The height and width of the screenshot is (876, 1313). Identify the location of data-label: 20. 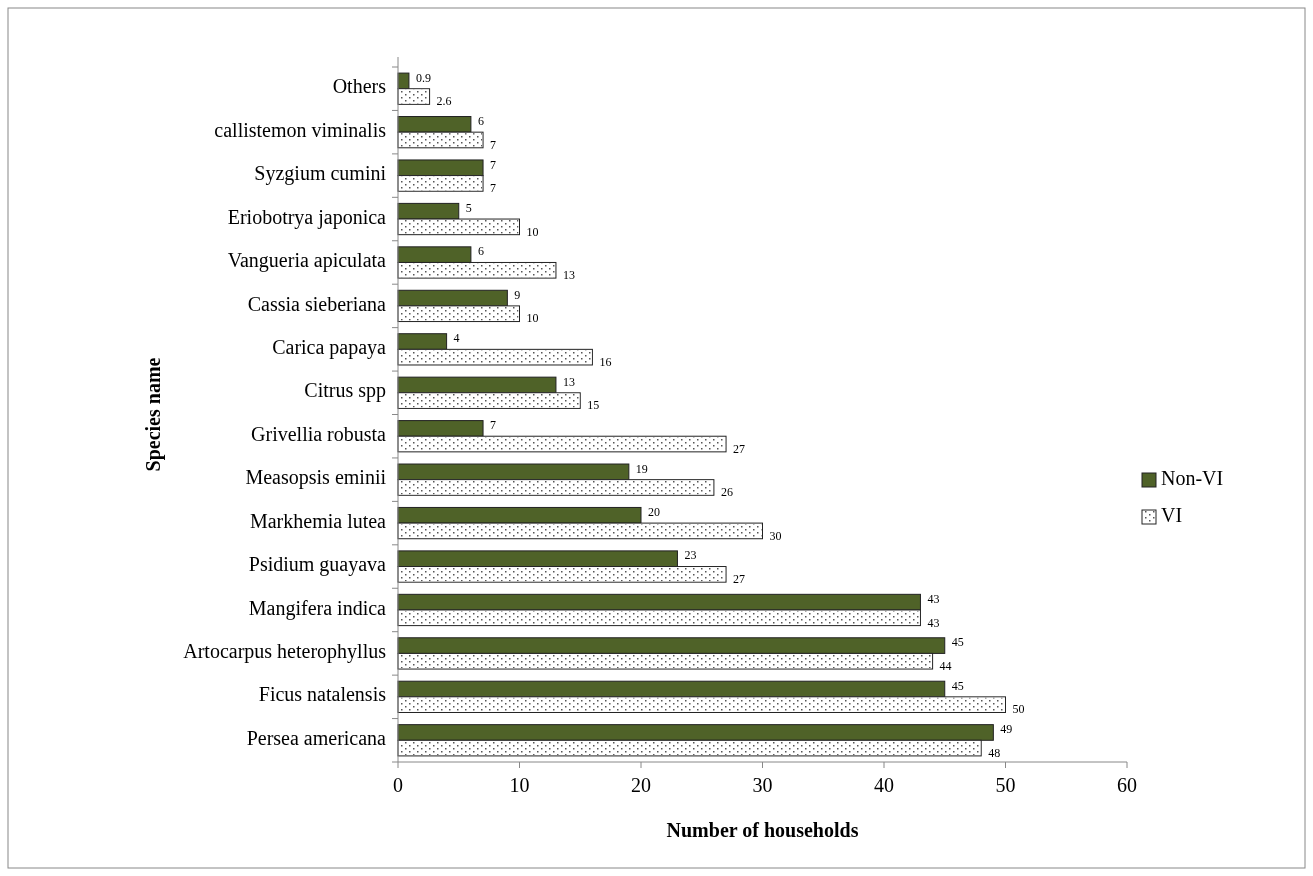
(654, 512).